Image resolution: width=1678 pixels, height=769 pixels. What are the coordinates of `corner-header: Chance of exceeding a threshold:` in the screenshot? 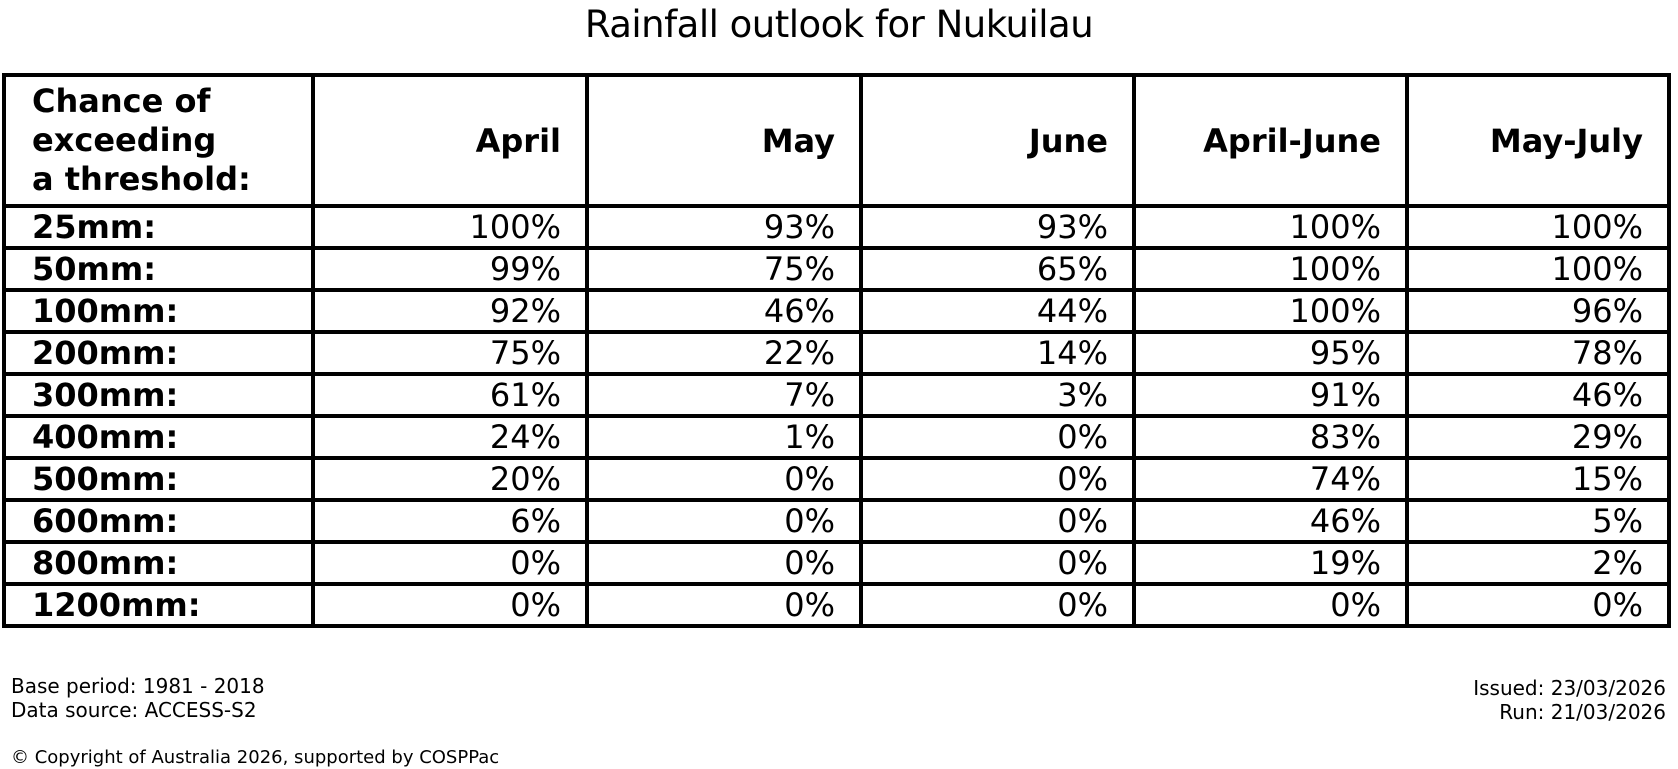 It's located at (158, 140).